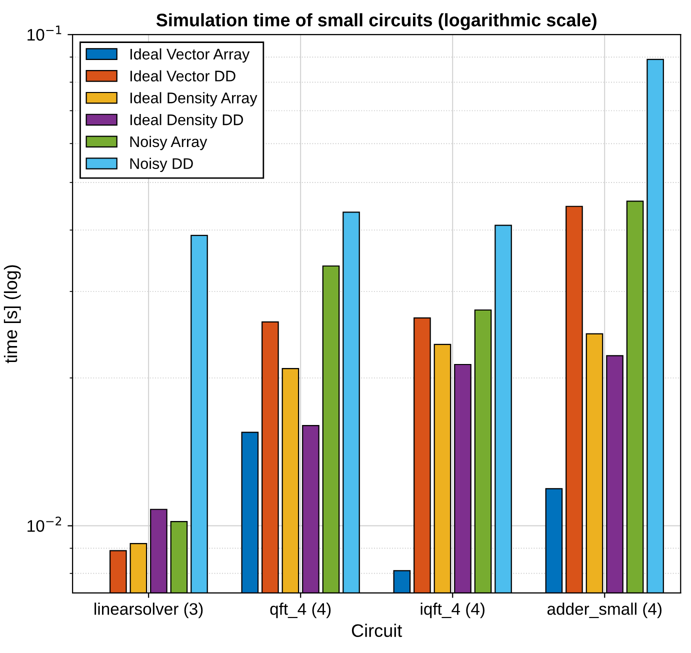 This screenshot has width=691, height=653. I want to click on y-axis-title: time [s] (log), so click(12, 314).